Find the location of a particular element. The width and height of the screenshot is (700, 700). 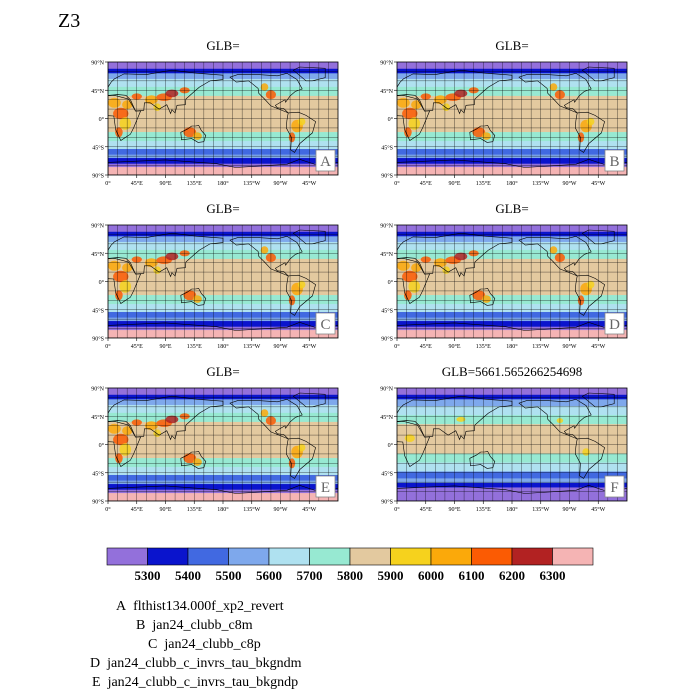

colorbar-label: 5500 is located at coordinates (229, 575).